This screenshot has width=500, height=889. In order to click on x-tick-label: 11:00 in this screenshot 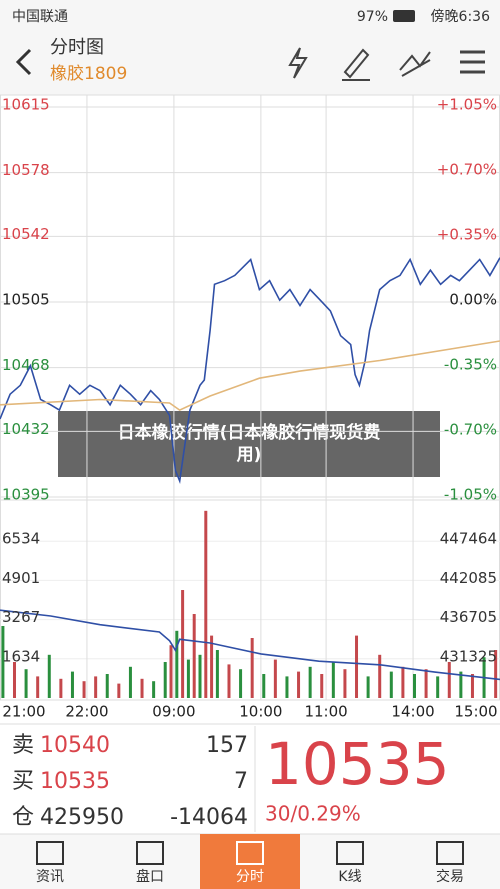, I will do `click(325, 712)`.